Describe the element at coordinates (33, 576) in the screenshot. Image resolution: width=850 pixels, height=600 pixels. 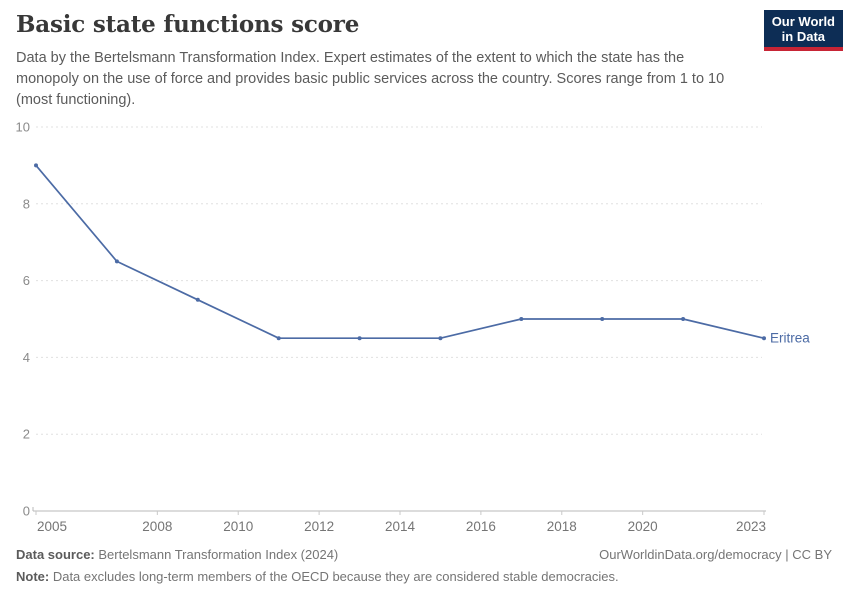
I see `note-label: Note:` at that location.